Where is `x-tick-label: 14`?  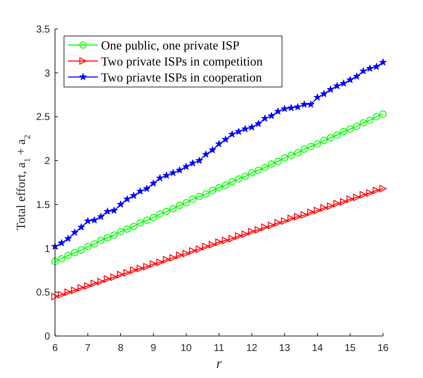
x-tick-label: 14 is located at coordinates (318, 348).